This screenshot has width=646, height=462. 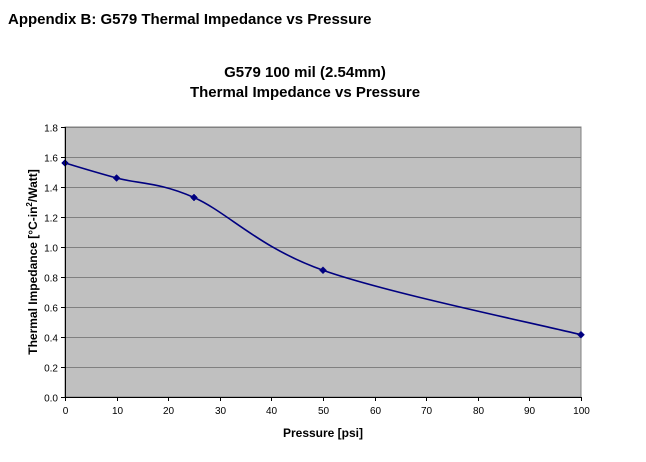 I want to click on x-tick-label: 10, so click(x=118, y=411).